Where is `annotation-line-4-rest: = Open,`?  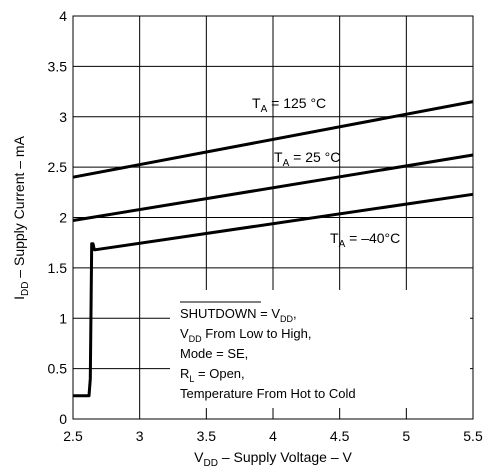
annotation-line-4-rest: = Open, is located at coordinates (219, 373).